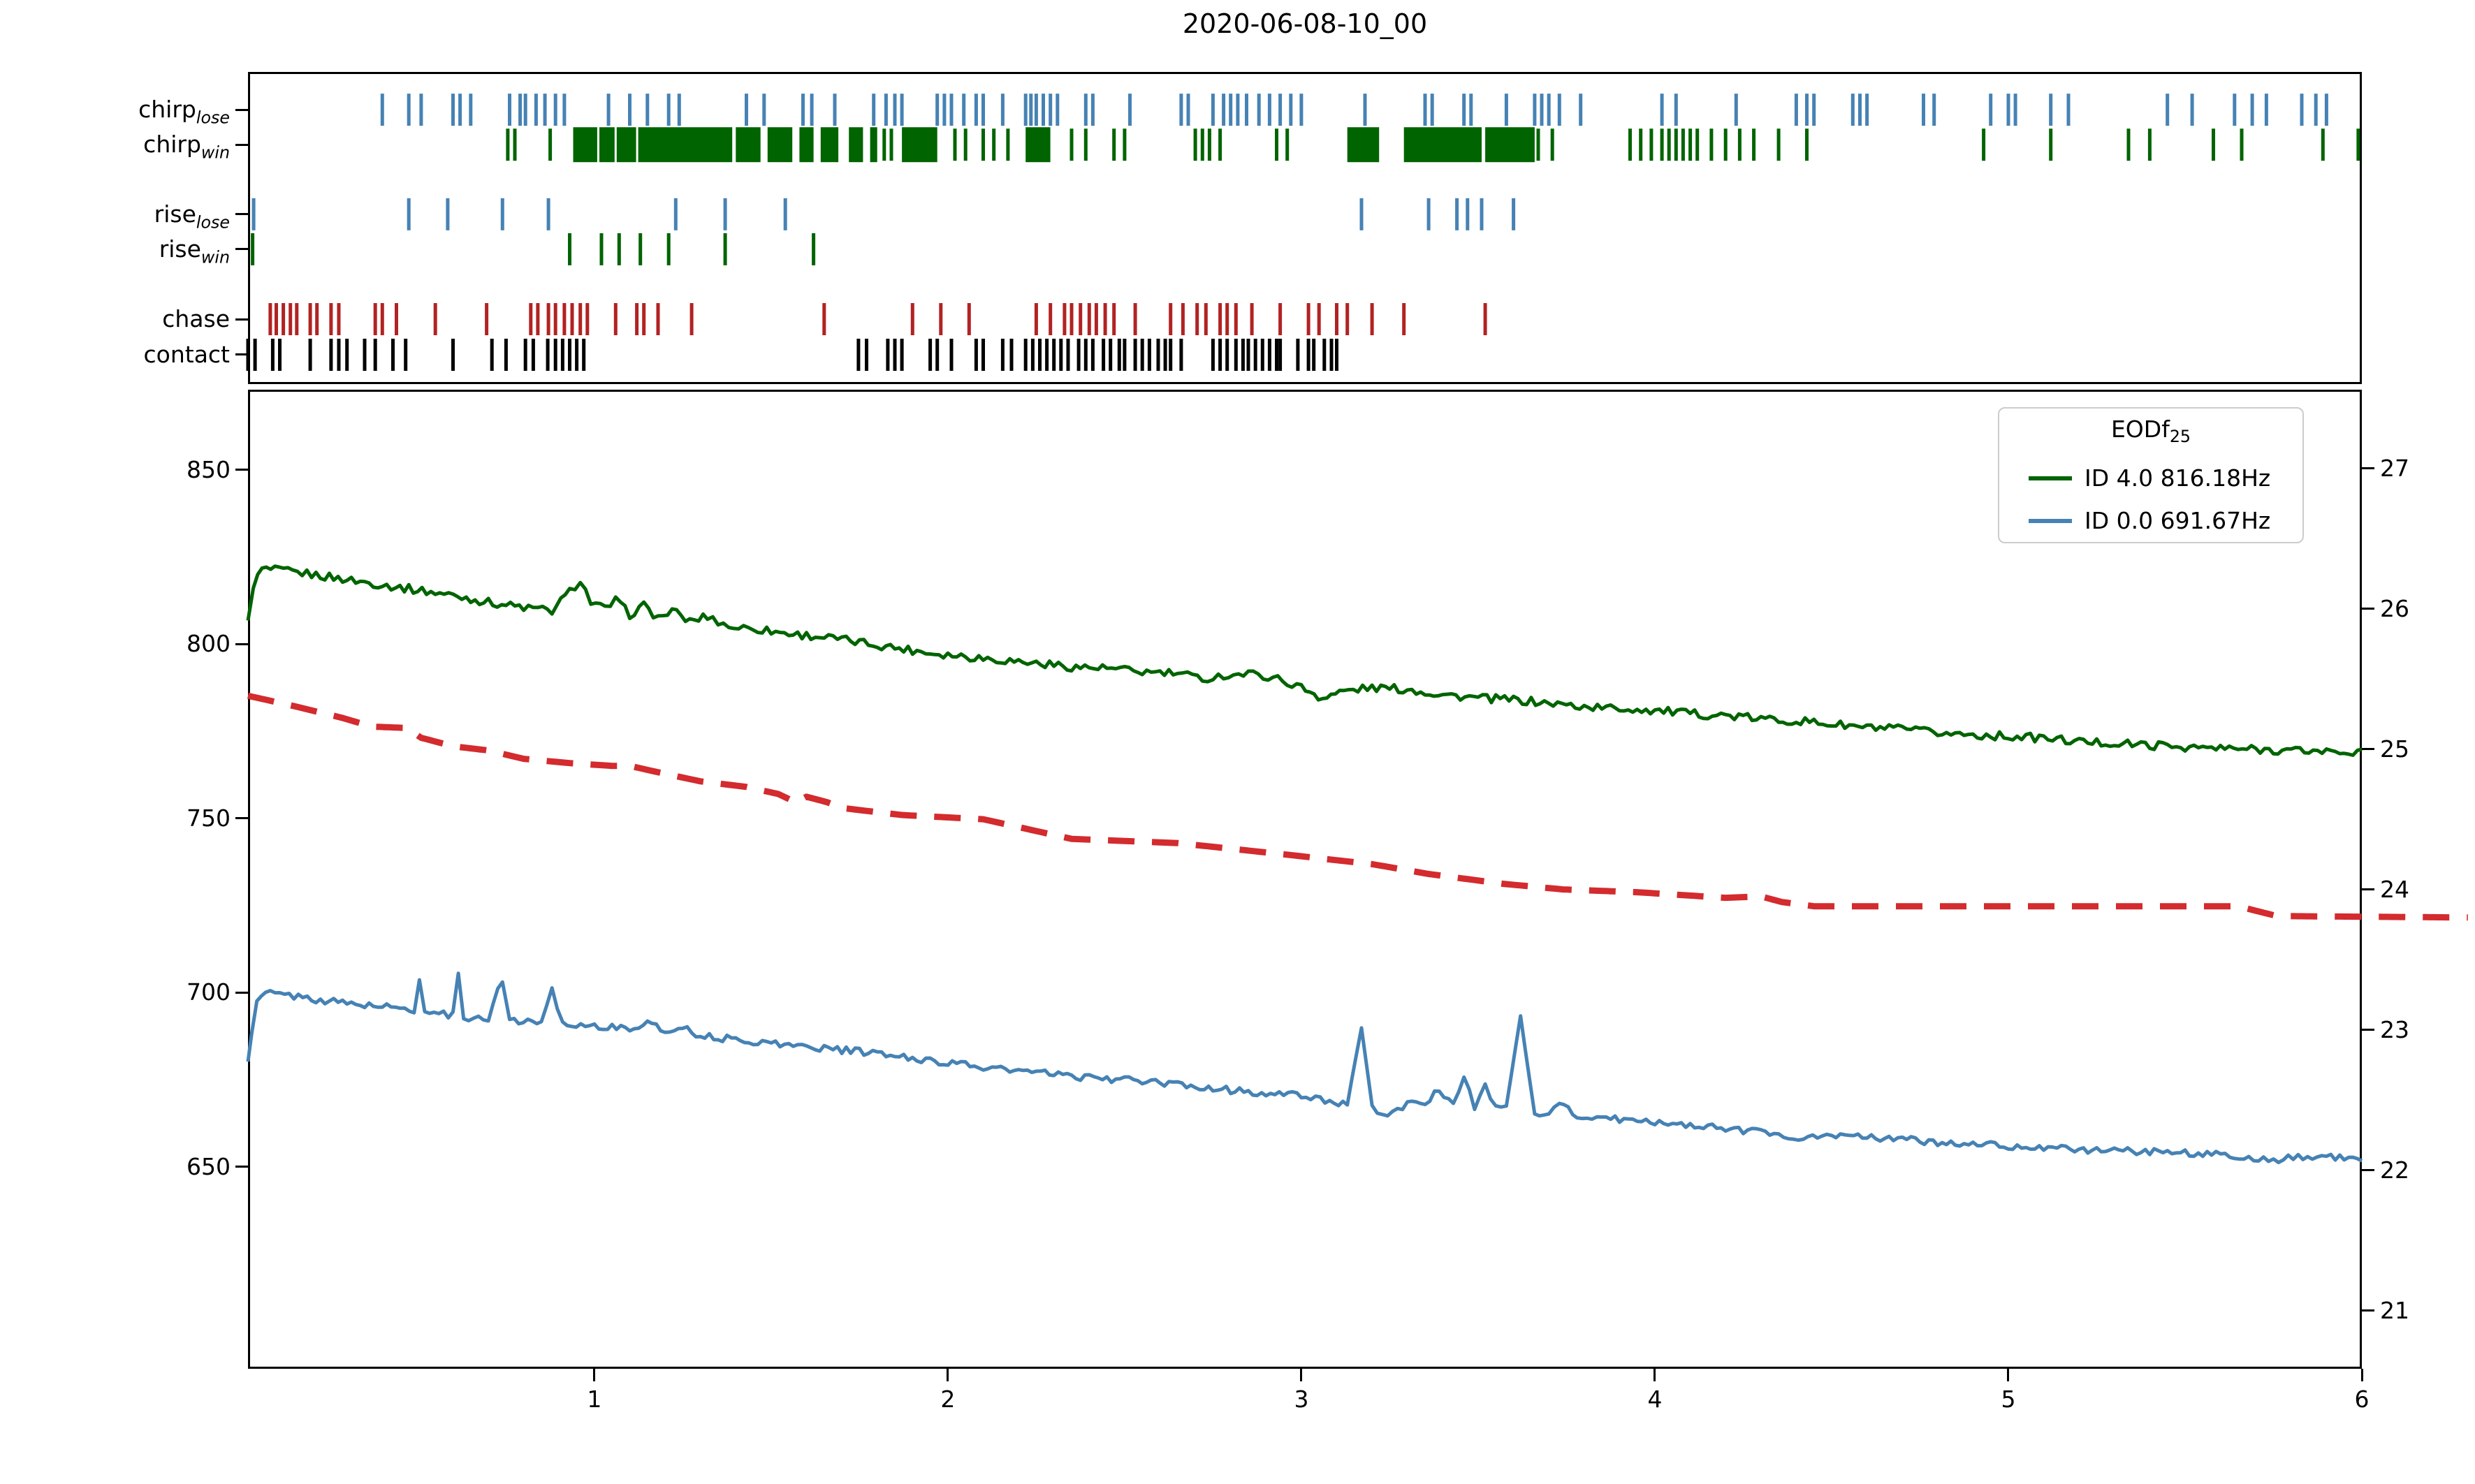  What do you see at coordinates (196, 319) in the screenshot?
I see `raster-row-label-chase: chase` at bounding box center [196, 319].